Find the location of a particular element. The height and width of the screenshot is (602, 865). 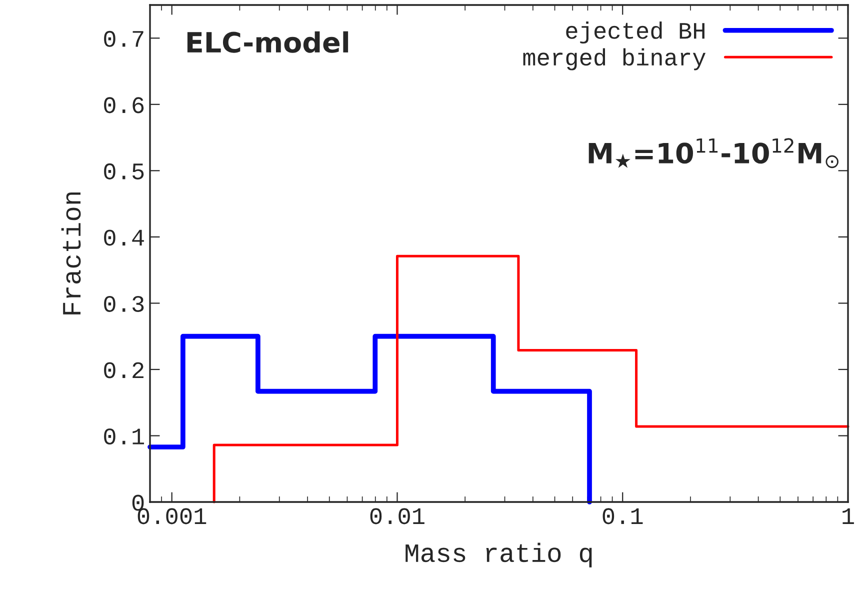

x-tick-label: 1 is located at coordinates (848, 516).